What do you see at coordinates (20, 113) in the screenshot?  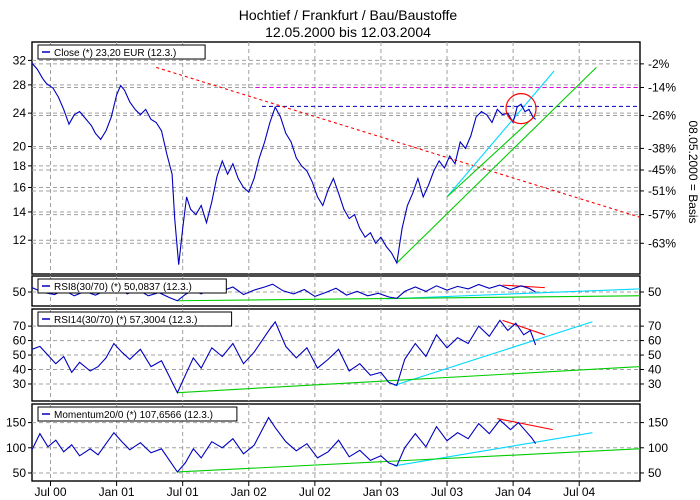 I see `y-tick-label: 24` at bounding box center [20, 113].